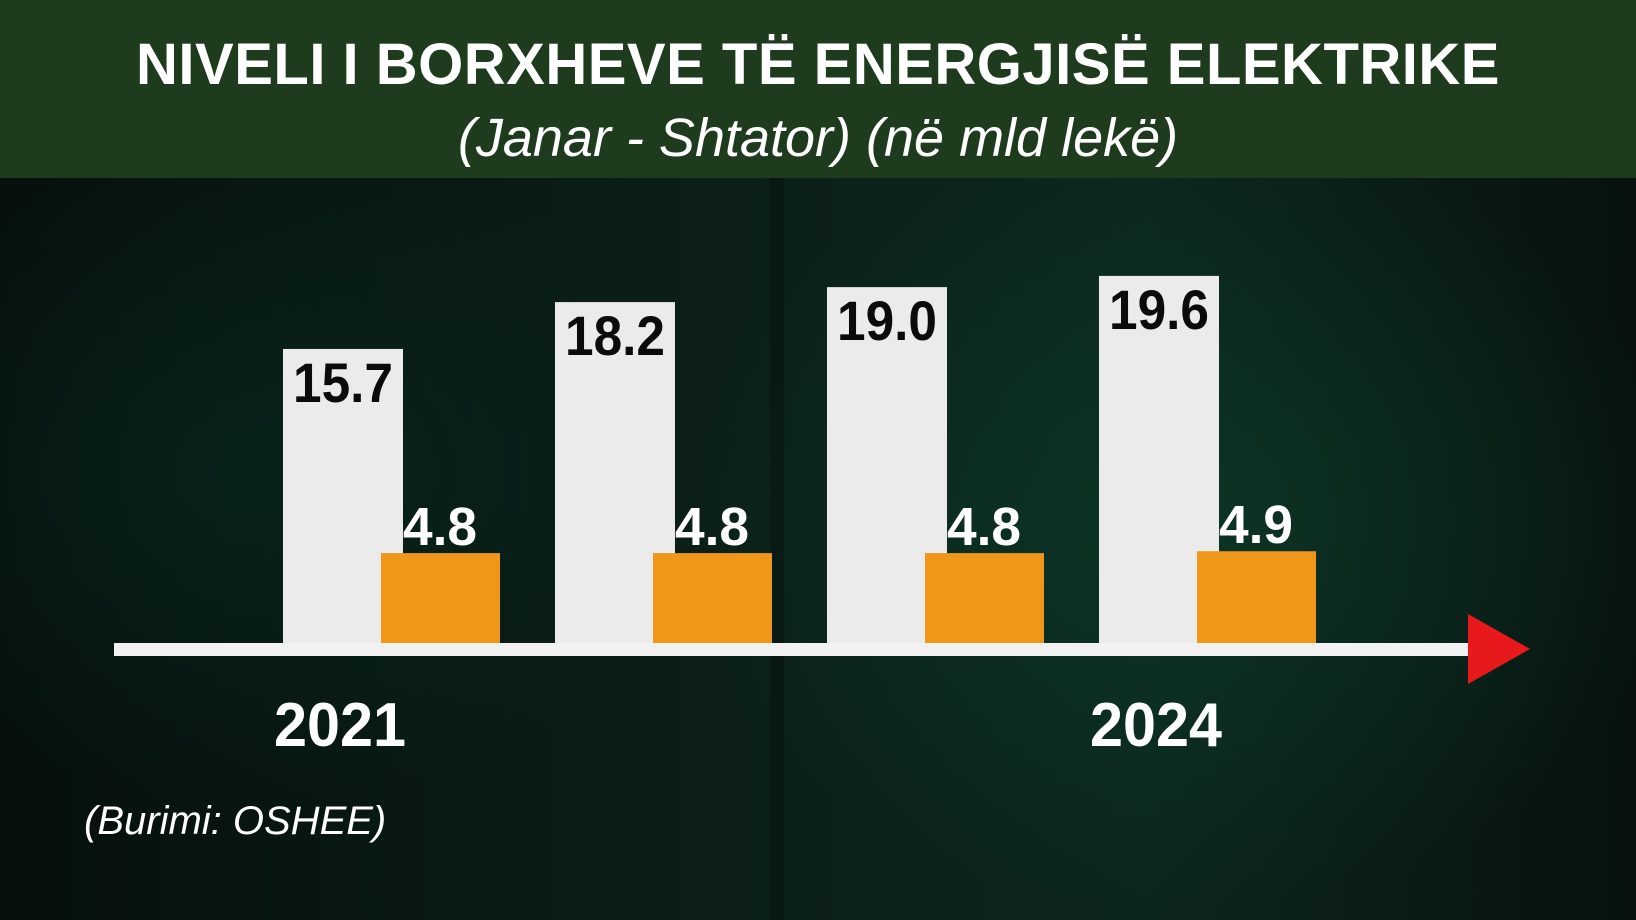 The height and width of the screenshot is (920, 1636). What do you see at coordinates (794, 649) in the screenshot?
I see `x-axis-line` at bounding box center [794, 649].